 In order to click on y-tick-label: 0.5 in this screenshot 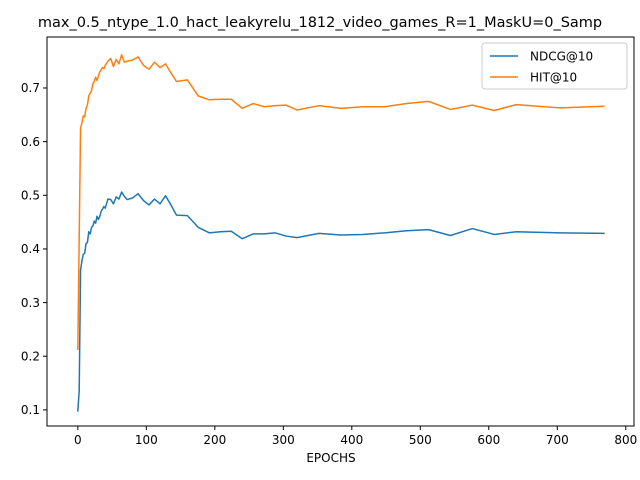, I will do `click(30, 195)`.